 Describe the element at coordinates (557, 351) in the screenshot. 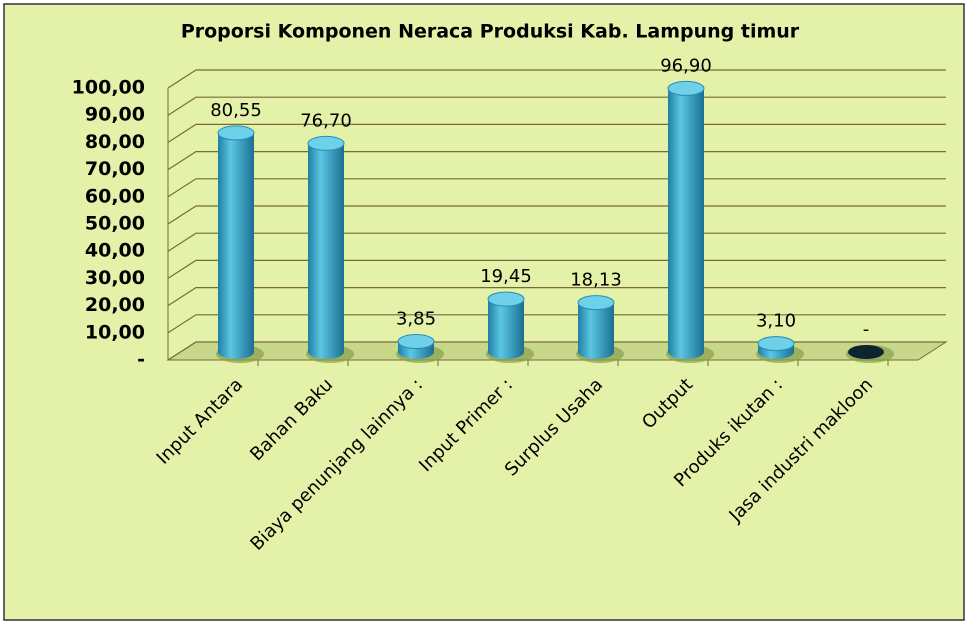

I see `floor` at that location.